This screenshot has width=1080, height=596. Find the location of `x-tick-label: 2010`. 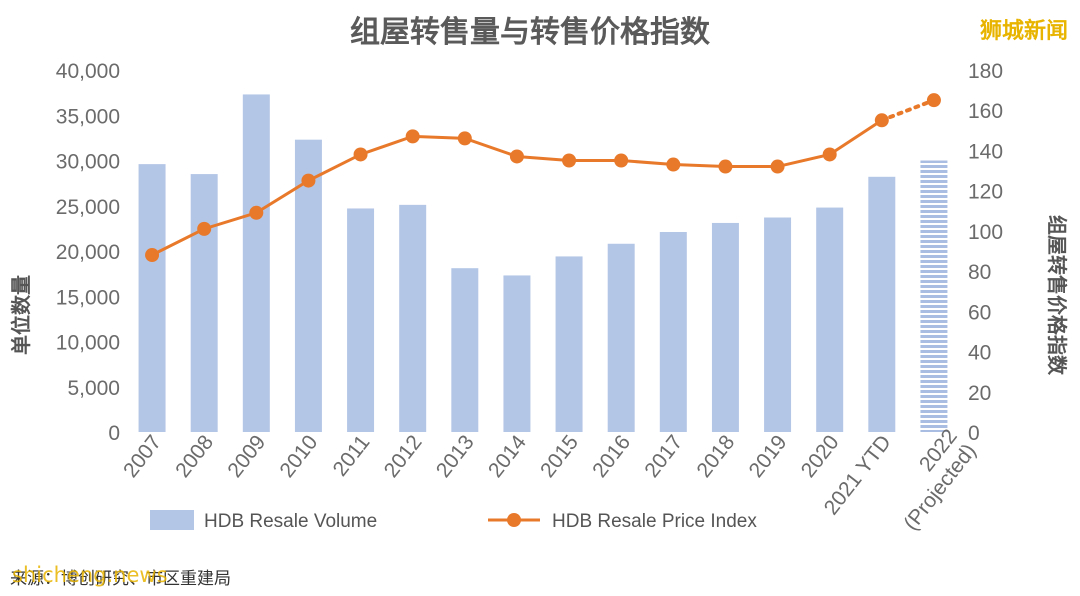

x-tick-label: 2010 is located at coordinates (298, 456).